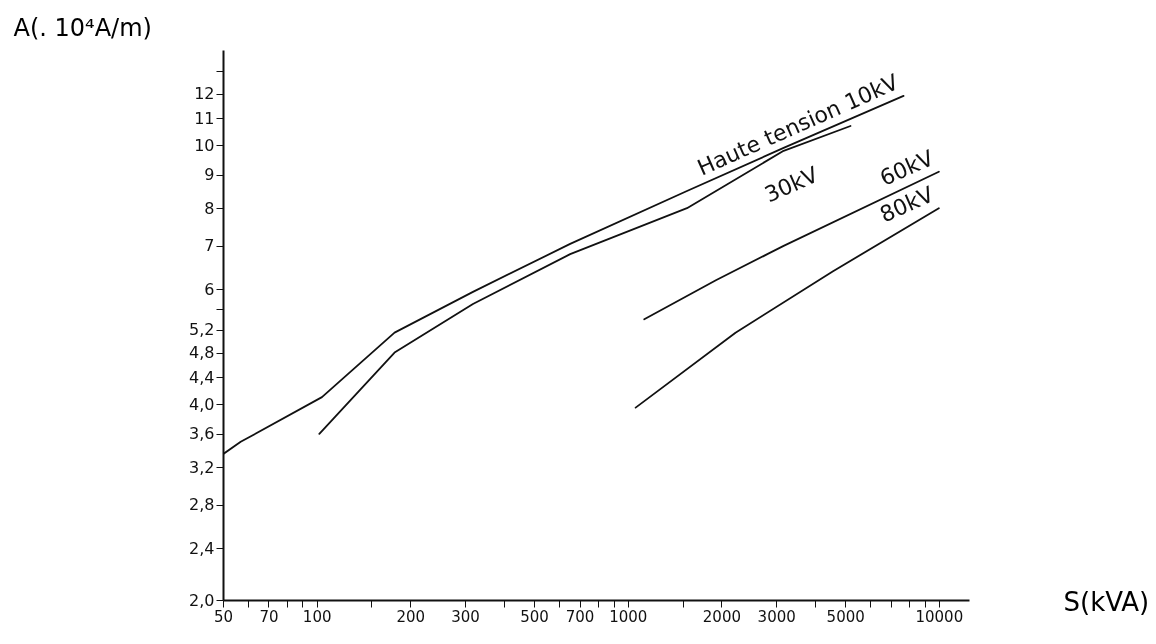  I want to click on text: 30kV, so click(791, 184).